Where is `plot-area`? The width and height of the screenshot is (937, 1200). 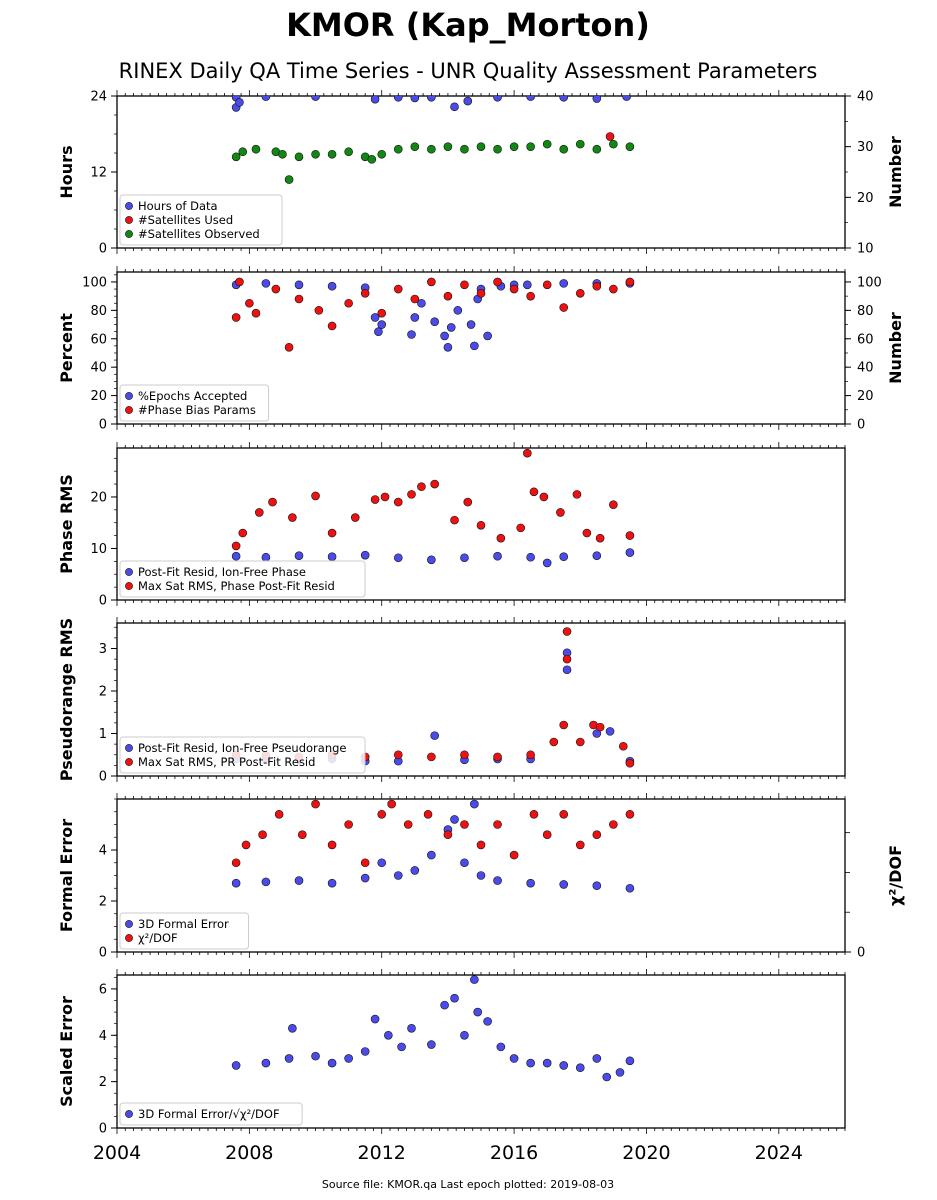
plot-area is located at coordinates (433, 140).